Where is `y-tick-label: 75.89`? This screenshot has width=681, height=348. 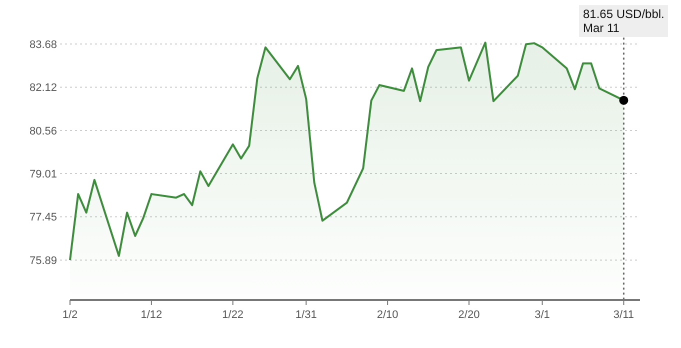
y-tick-label: 75.89 is located at coordinates (43, 260).